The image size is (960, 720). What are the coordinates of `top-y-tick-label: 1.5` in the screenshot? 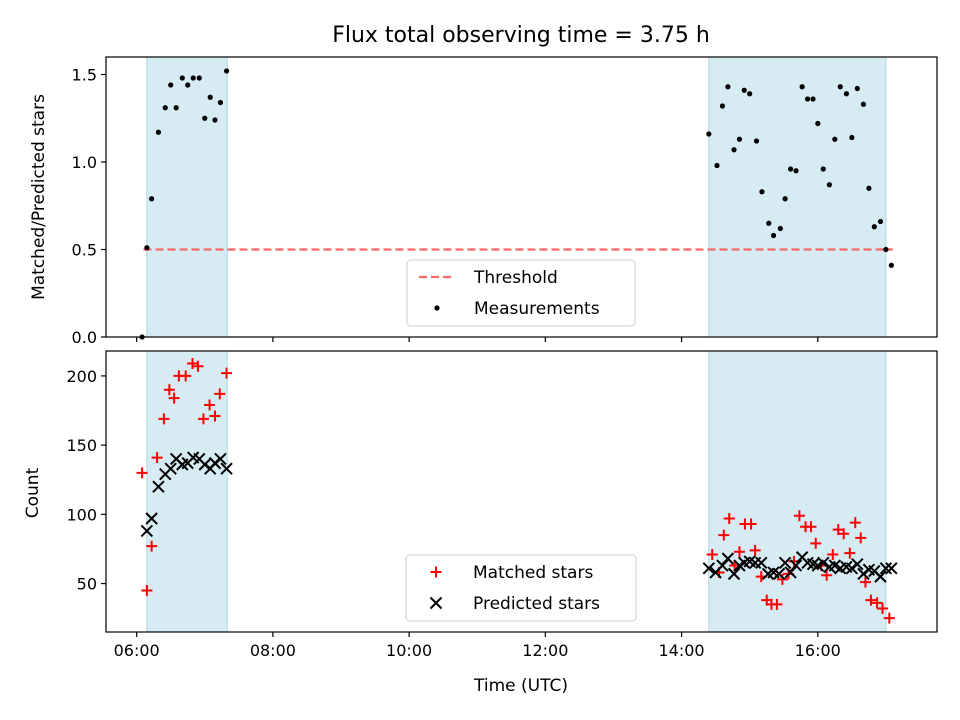 It's located at (84, 75).